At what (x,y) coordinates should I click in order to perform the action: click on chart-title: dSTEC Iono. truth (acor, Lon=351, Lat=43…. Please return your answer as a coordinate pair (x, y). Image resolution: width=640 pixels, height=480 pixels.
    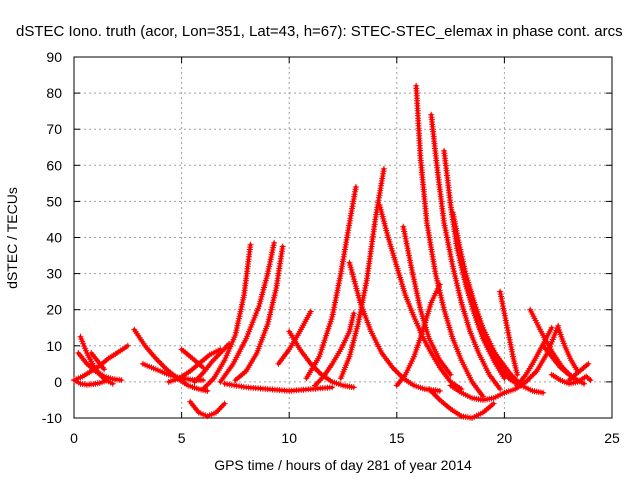
    Looking at the image, I should click on (319, 31).